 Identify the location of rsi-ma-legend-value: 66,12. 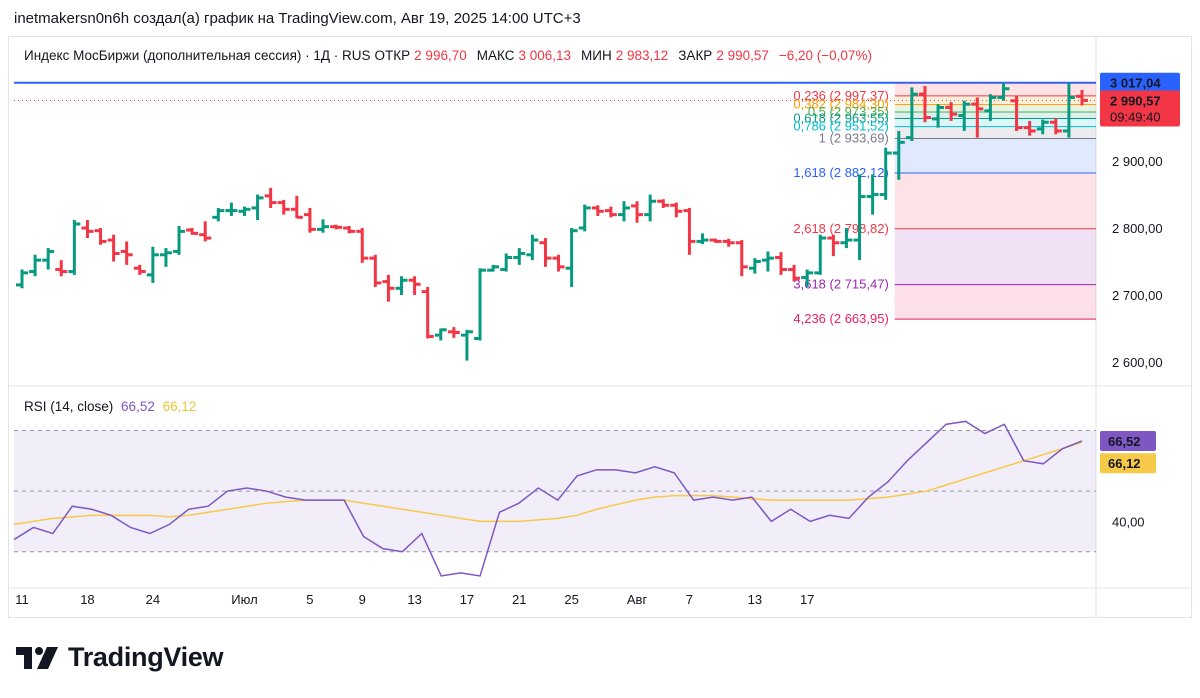
(179, 406).